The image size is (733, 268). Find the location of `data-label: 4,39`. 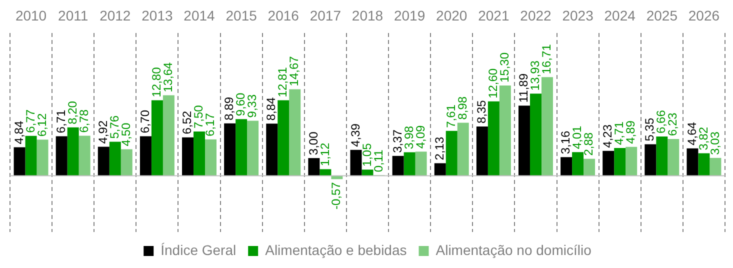

data-label: 4,39 is located at coordinates (355, 135).